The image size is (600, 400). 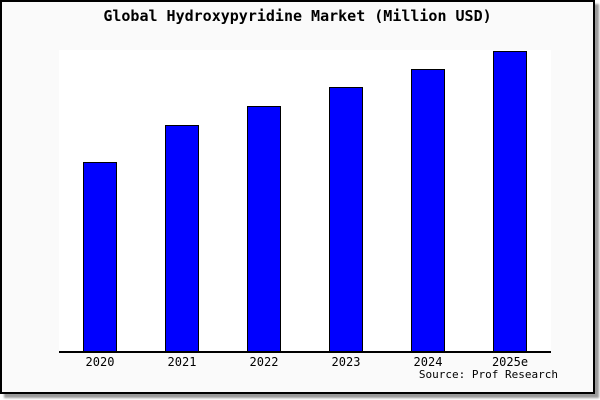 I want to click on bar-2022, so click(x=264, y=228).